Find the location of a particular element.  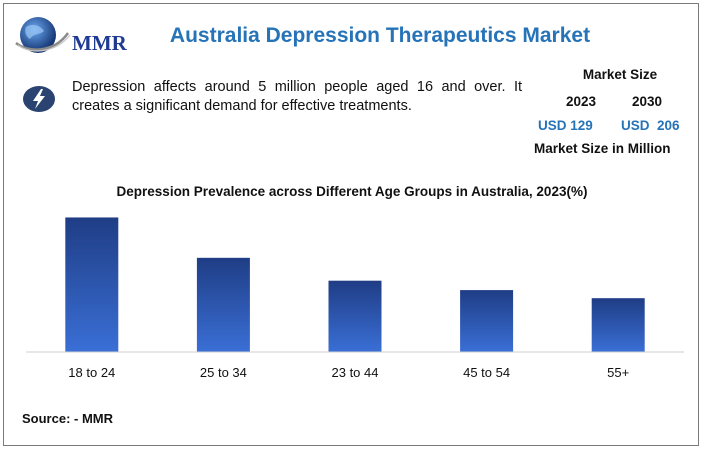

page-title: Australia Depression Therapeutics Market is located at coordinates (380, 35).